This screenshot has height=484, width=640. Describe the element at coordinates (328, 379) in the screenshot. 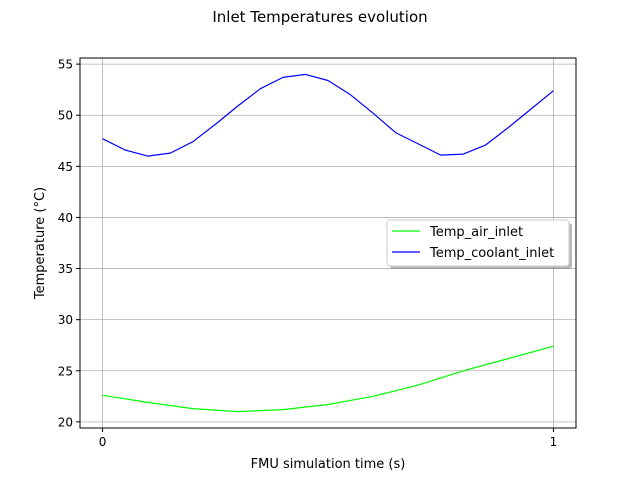

I see `series-line-temp-air-inlet` at that location.